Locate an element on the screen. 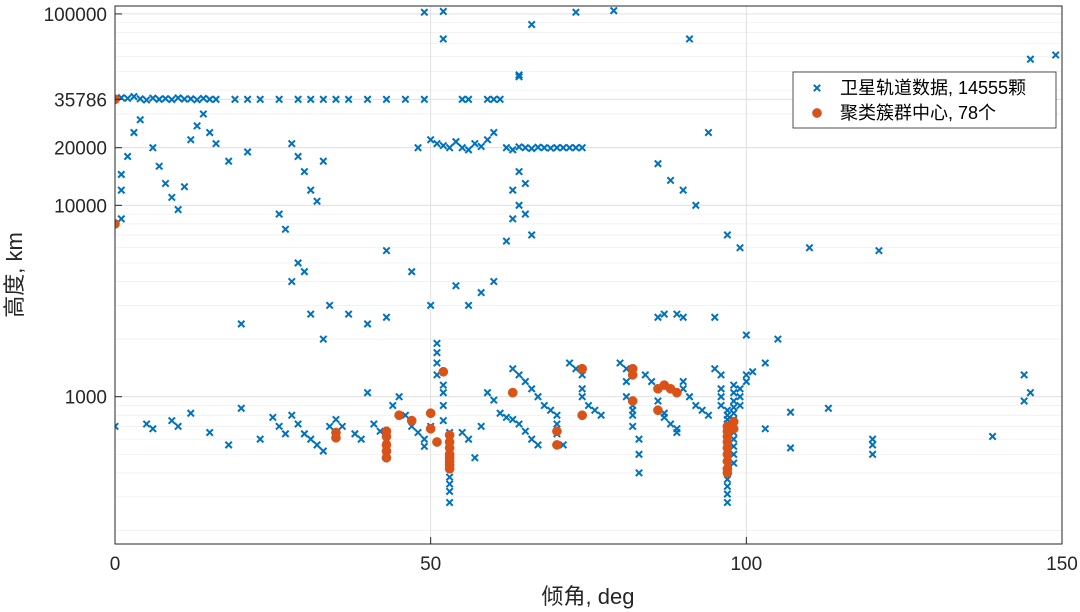  legend-marker-satellite is located at coordinates (817, 88).